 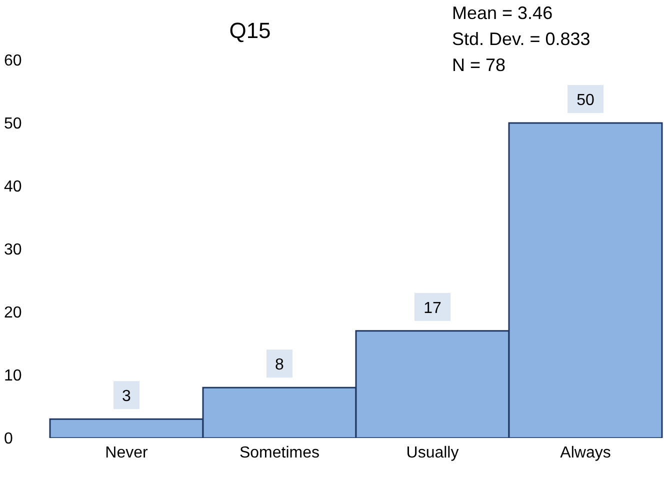 I want to click on x-tick-label: Always, so click(x=585, y=453).